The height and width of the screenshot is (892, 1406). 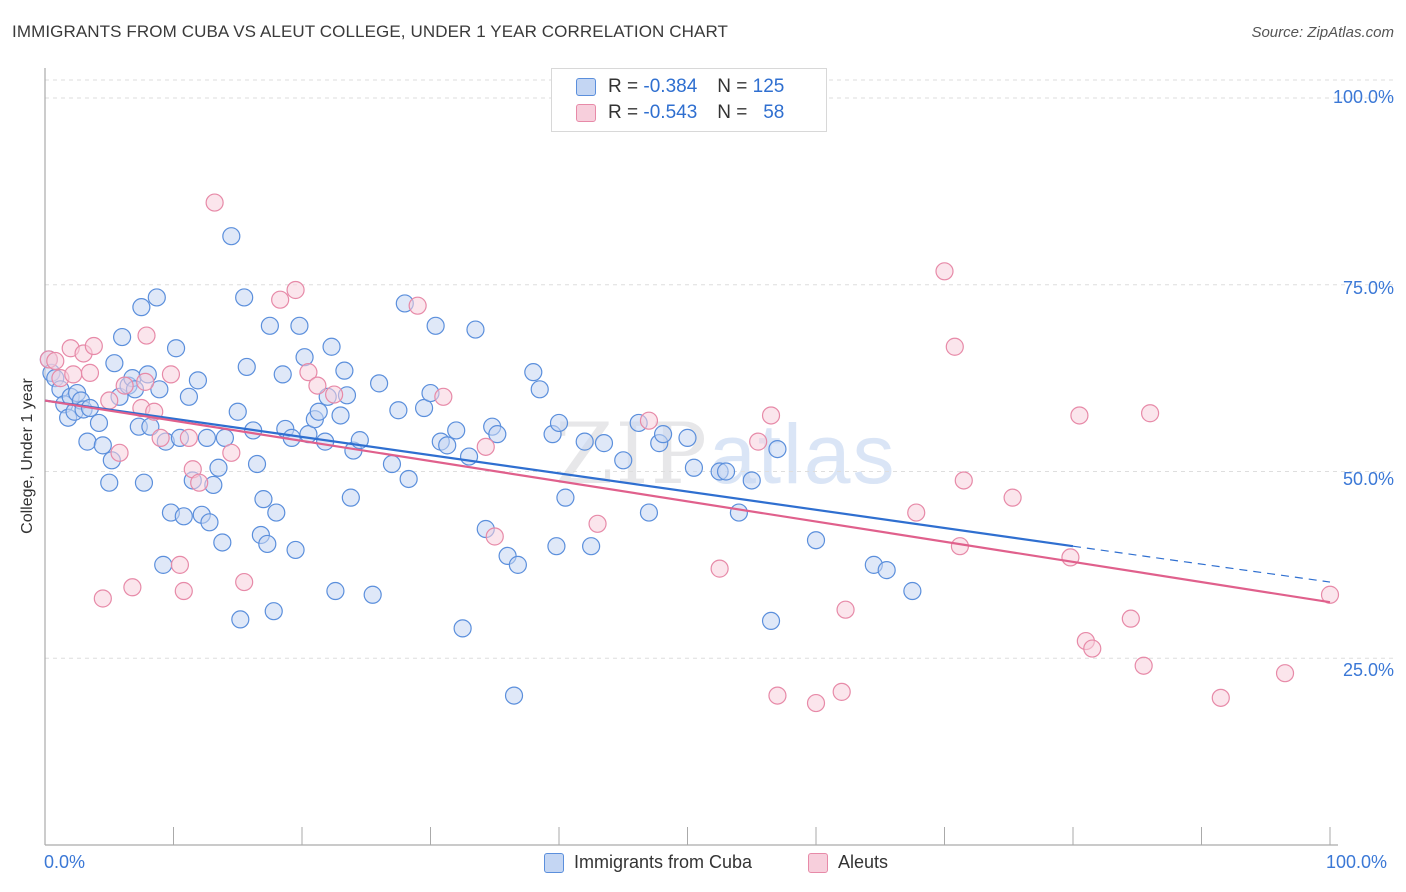 I want to click on legend-r-value: -0.384, so click(x=670, y=86).